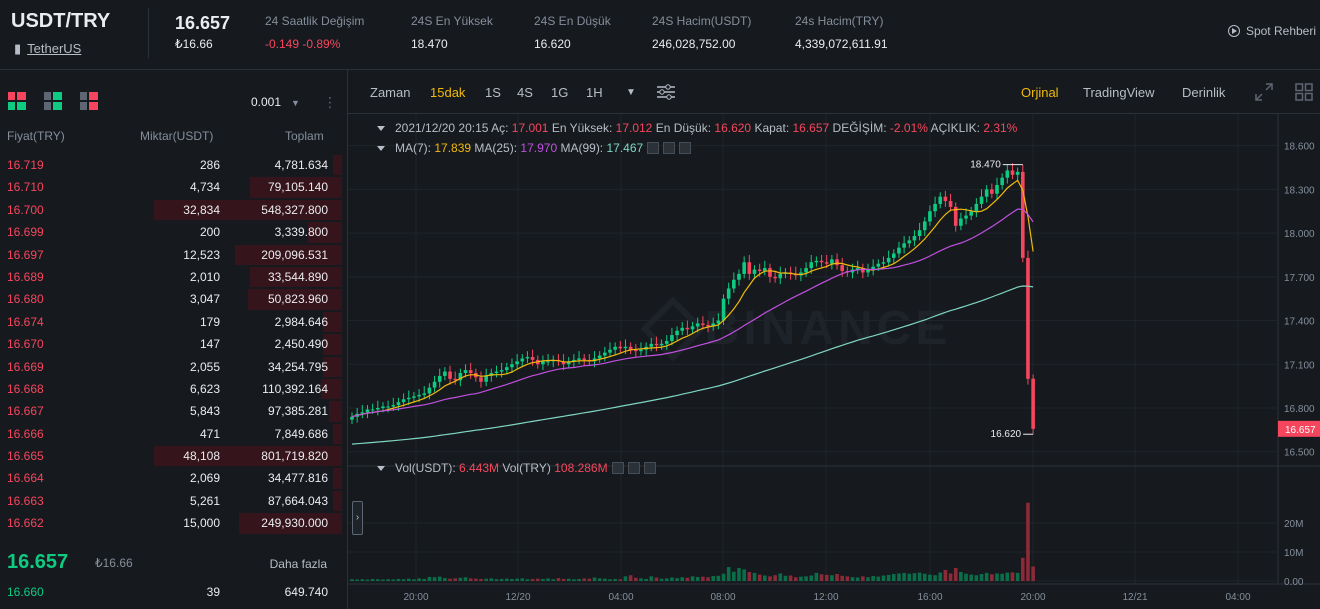  Describe the element at coordinates (171, 501) in the screenshot. I see `ask-row: 16.663 5,261 87,664.043` at that location.